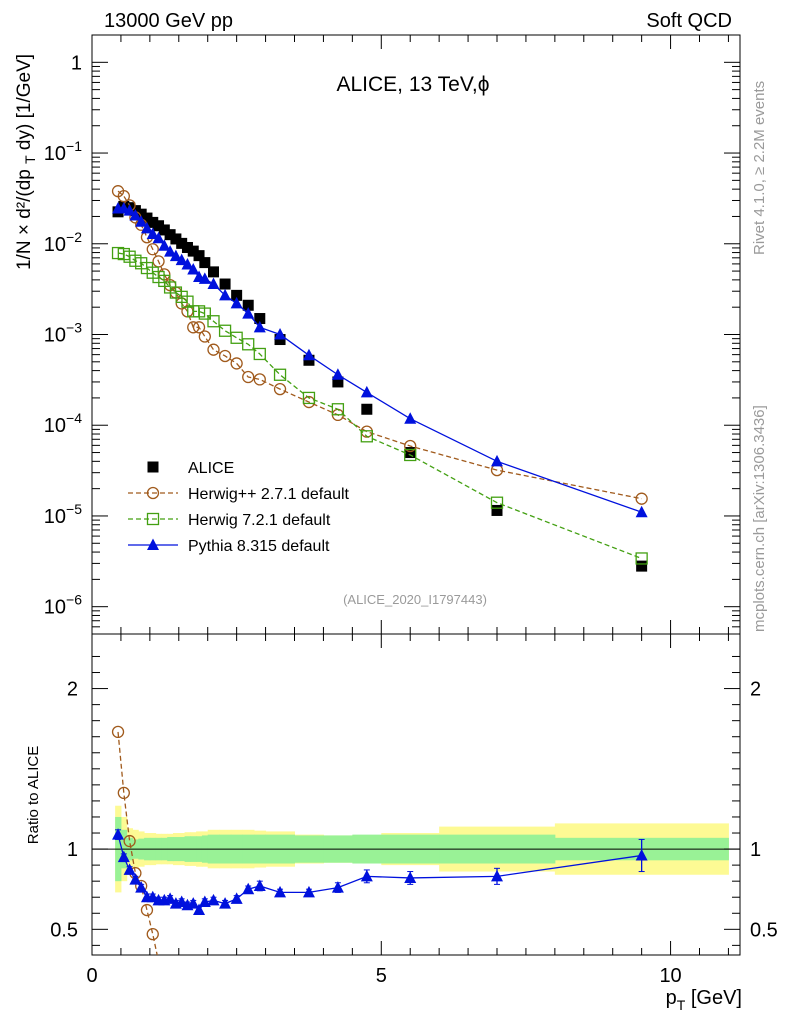 The image size is (786, 1024). Describe the element at coordinates (64, 930) in the screenshot. I see `ratio-y-tick-label-left: 0.5` at that location.